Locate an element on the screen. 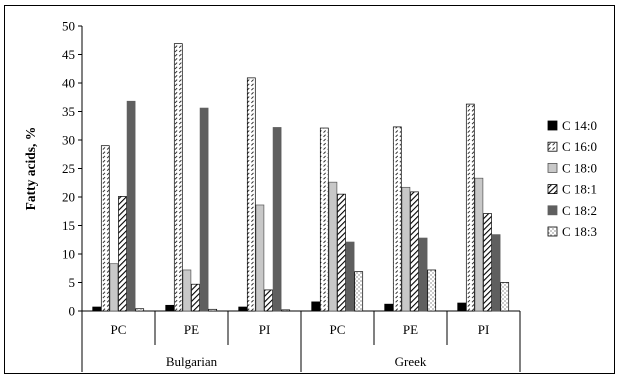 The image size is (617, 374). legend-label: C 18:0 is located at coordinates (579, 167).